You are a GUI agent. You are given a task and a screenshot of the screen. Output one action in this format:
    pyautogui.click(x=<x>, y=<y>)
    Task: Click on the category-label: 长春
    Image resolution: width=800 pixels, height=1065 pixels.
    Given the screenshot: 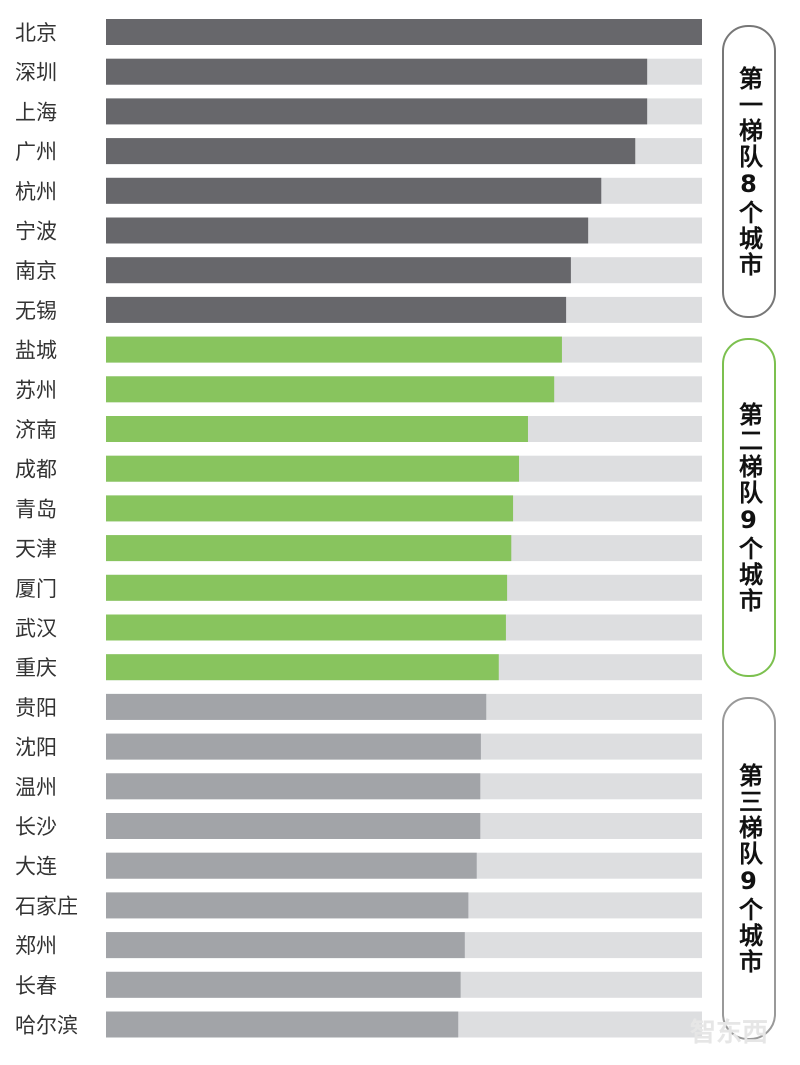 What is the action you would take?
    pyautogui.click(x=36, y=986)
    